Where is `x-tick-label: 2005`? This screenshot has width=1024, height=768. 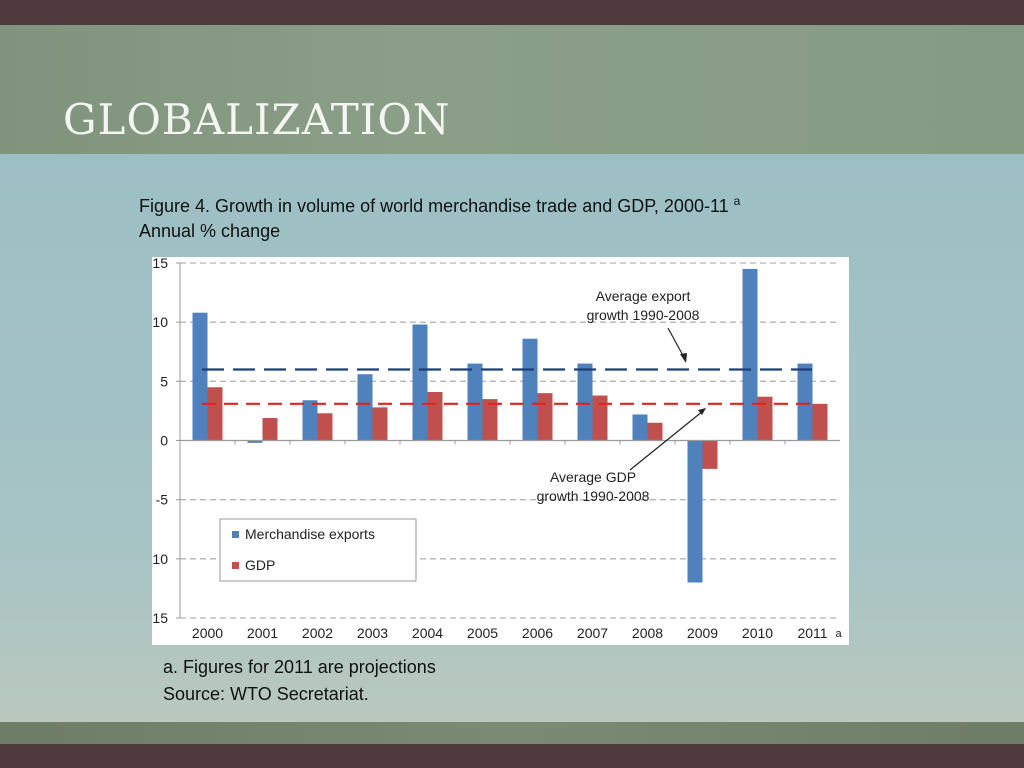 x-tick-label: 2005 is located at coordinates (482, 633).